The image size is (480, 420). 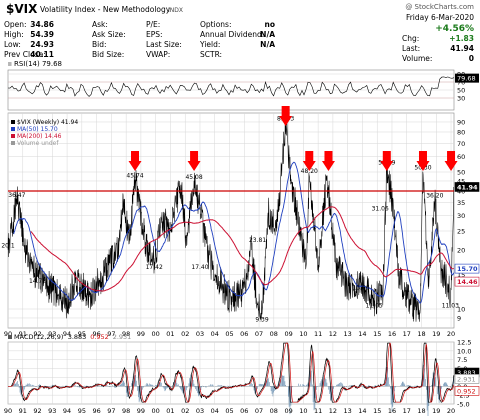 What do you see at coordinates (22, 9) in the screenshot?
I see `symbol-title: $VIX` at bounding box center [22, 9].